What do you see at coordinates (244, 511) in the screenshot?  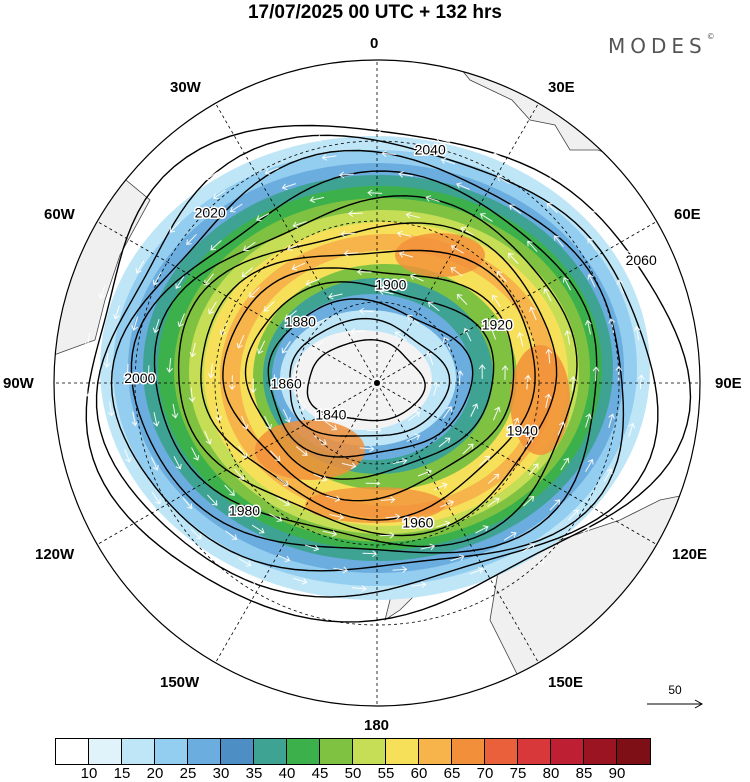 I see `contour-label: 1980` at bounding box center [244, 511].